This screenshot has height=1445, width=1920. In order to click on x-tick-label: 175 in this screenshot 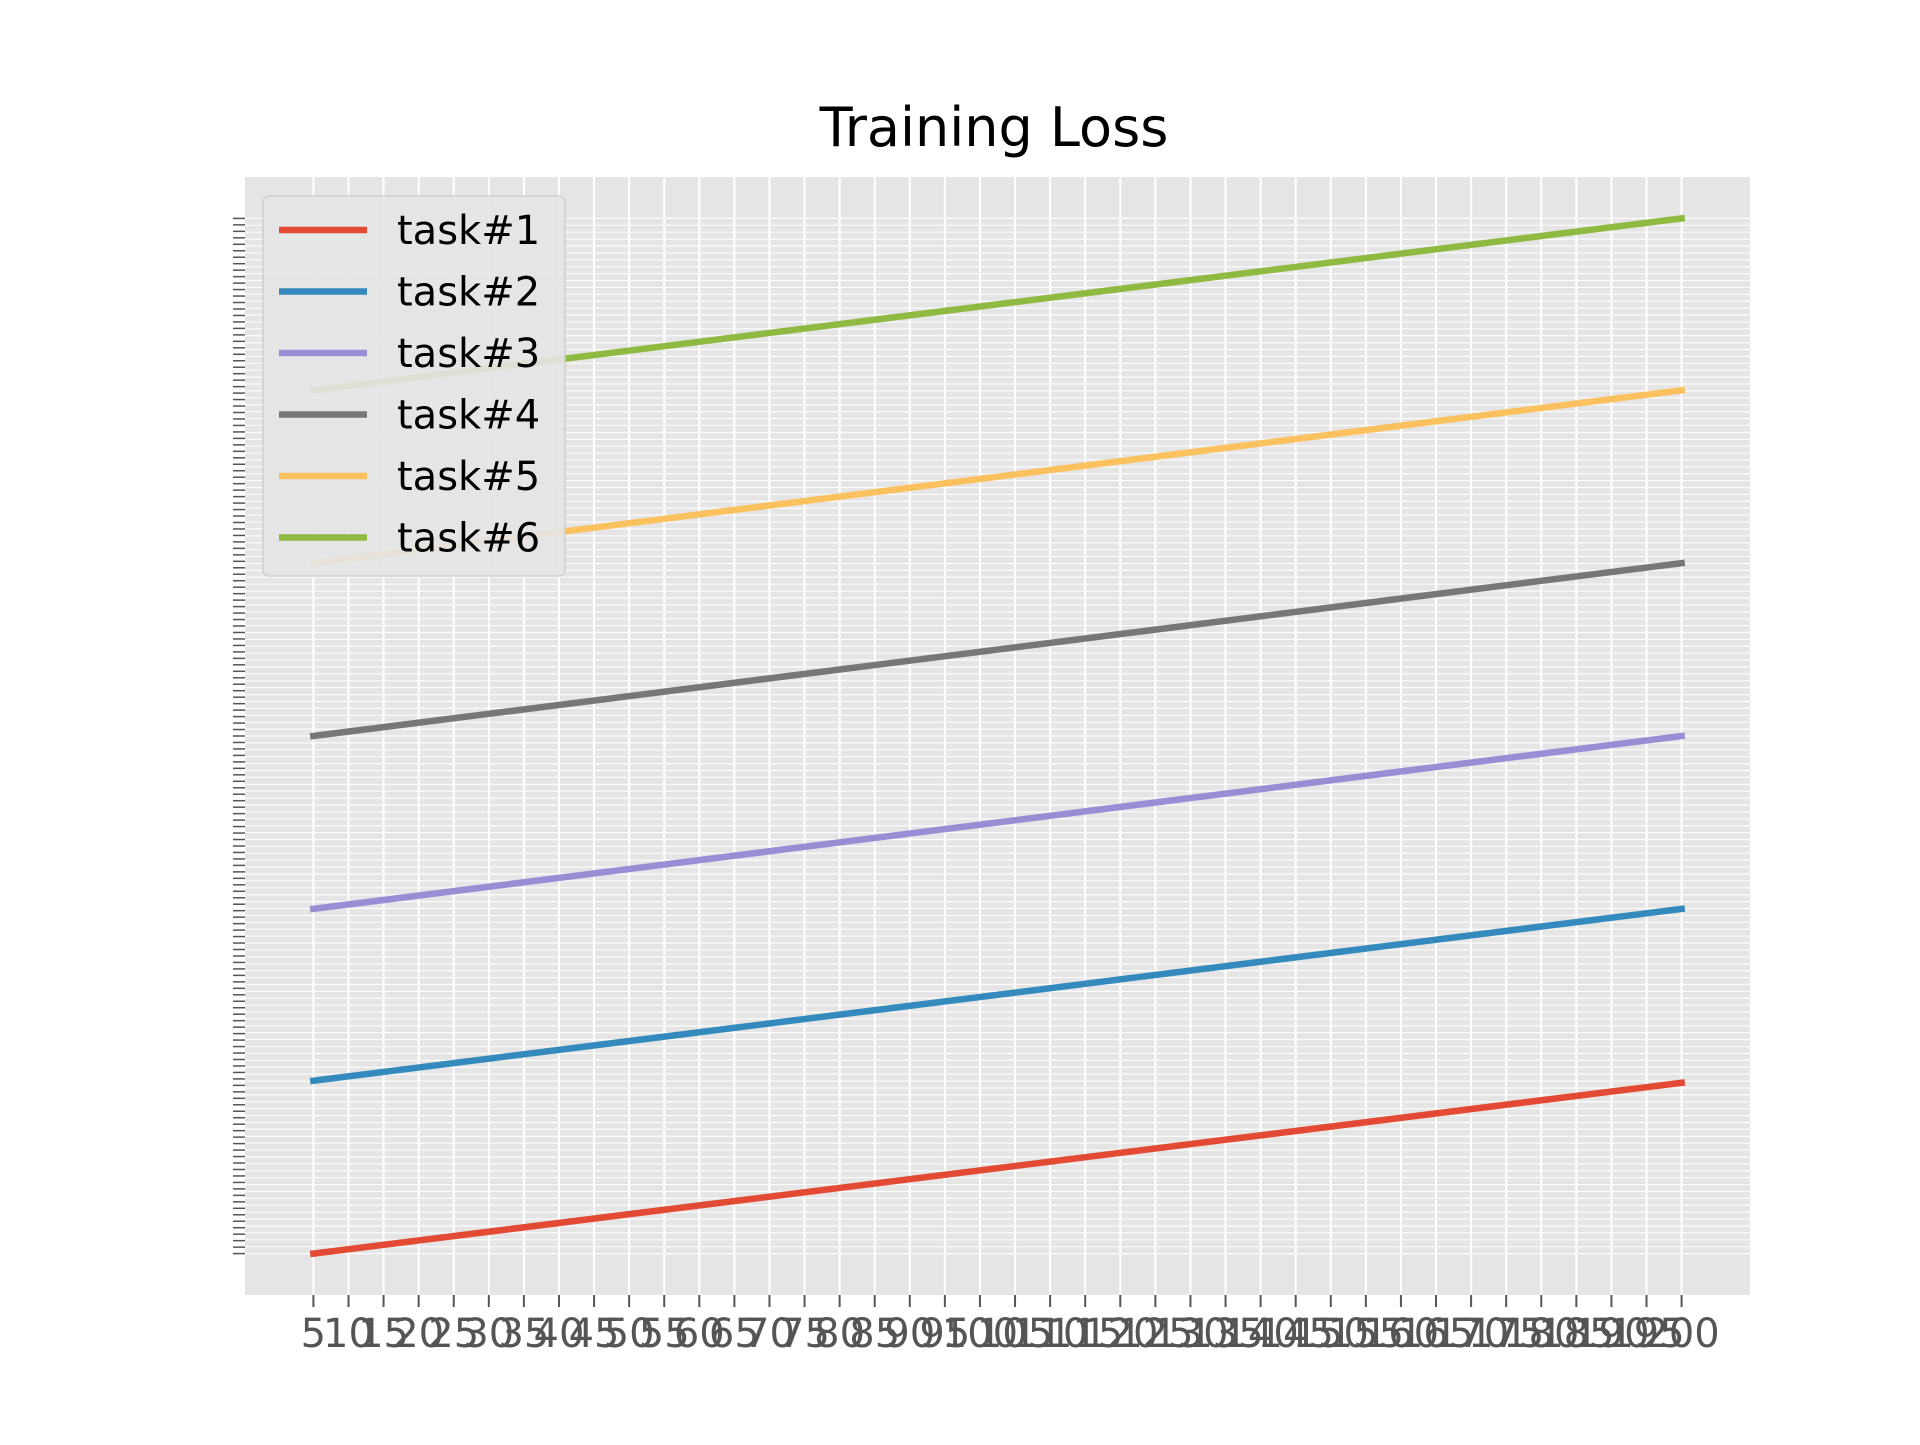, I will do `click(1506, 1334)`.